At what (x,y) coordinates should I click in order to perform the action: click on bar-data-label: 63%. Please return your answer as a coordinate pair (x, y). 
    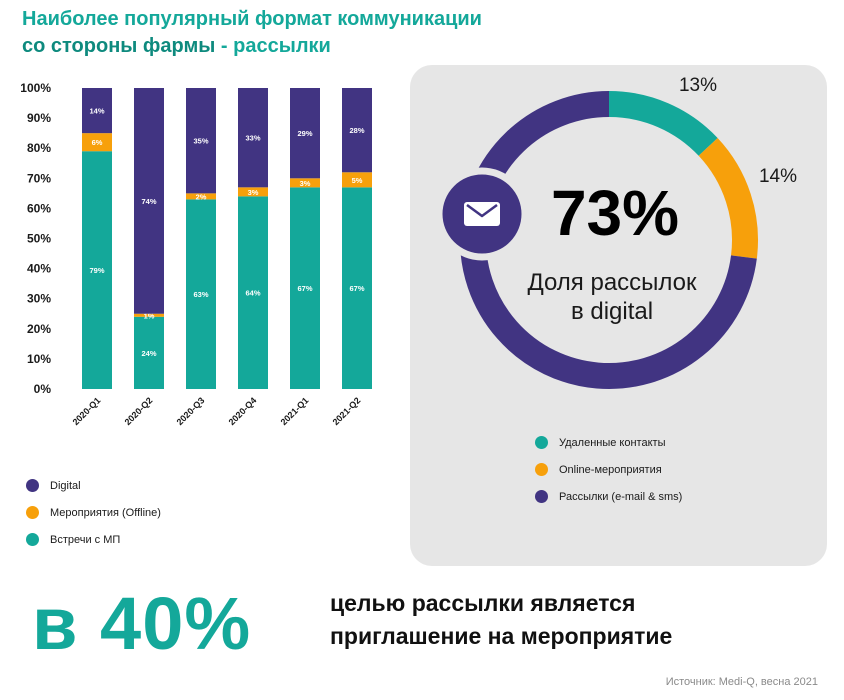
    Looking at the image, I should click on (200, 294).